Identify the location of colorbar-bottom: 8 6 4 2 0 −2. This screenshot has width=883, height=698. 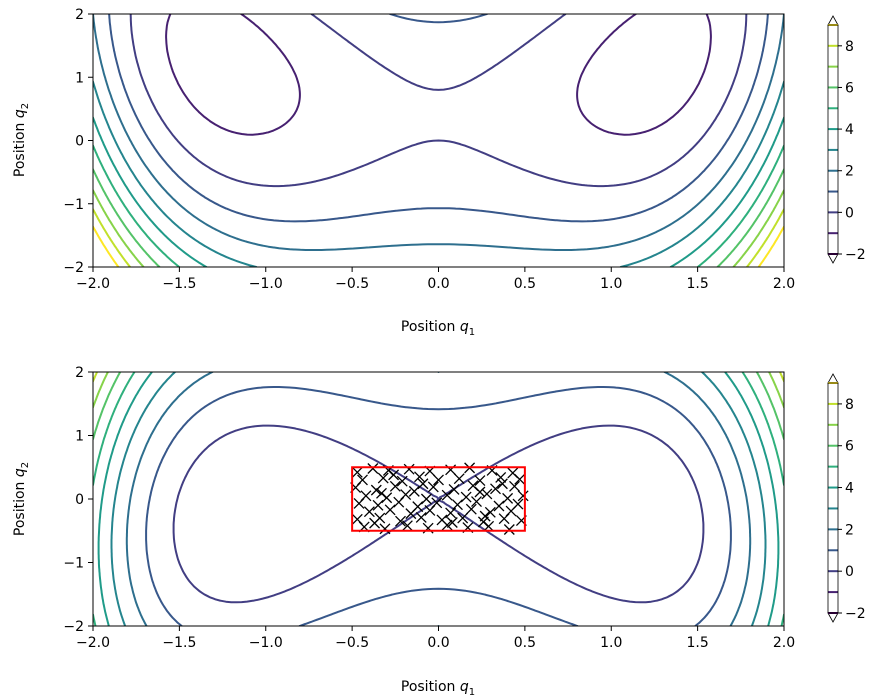
(846, 498).